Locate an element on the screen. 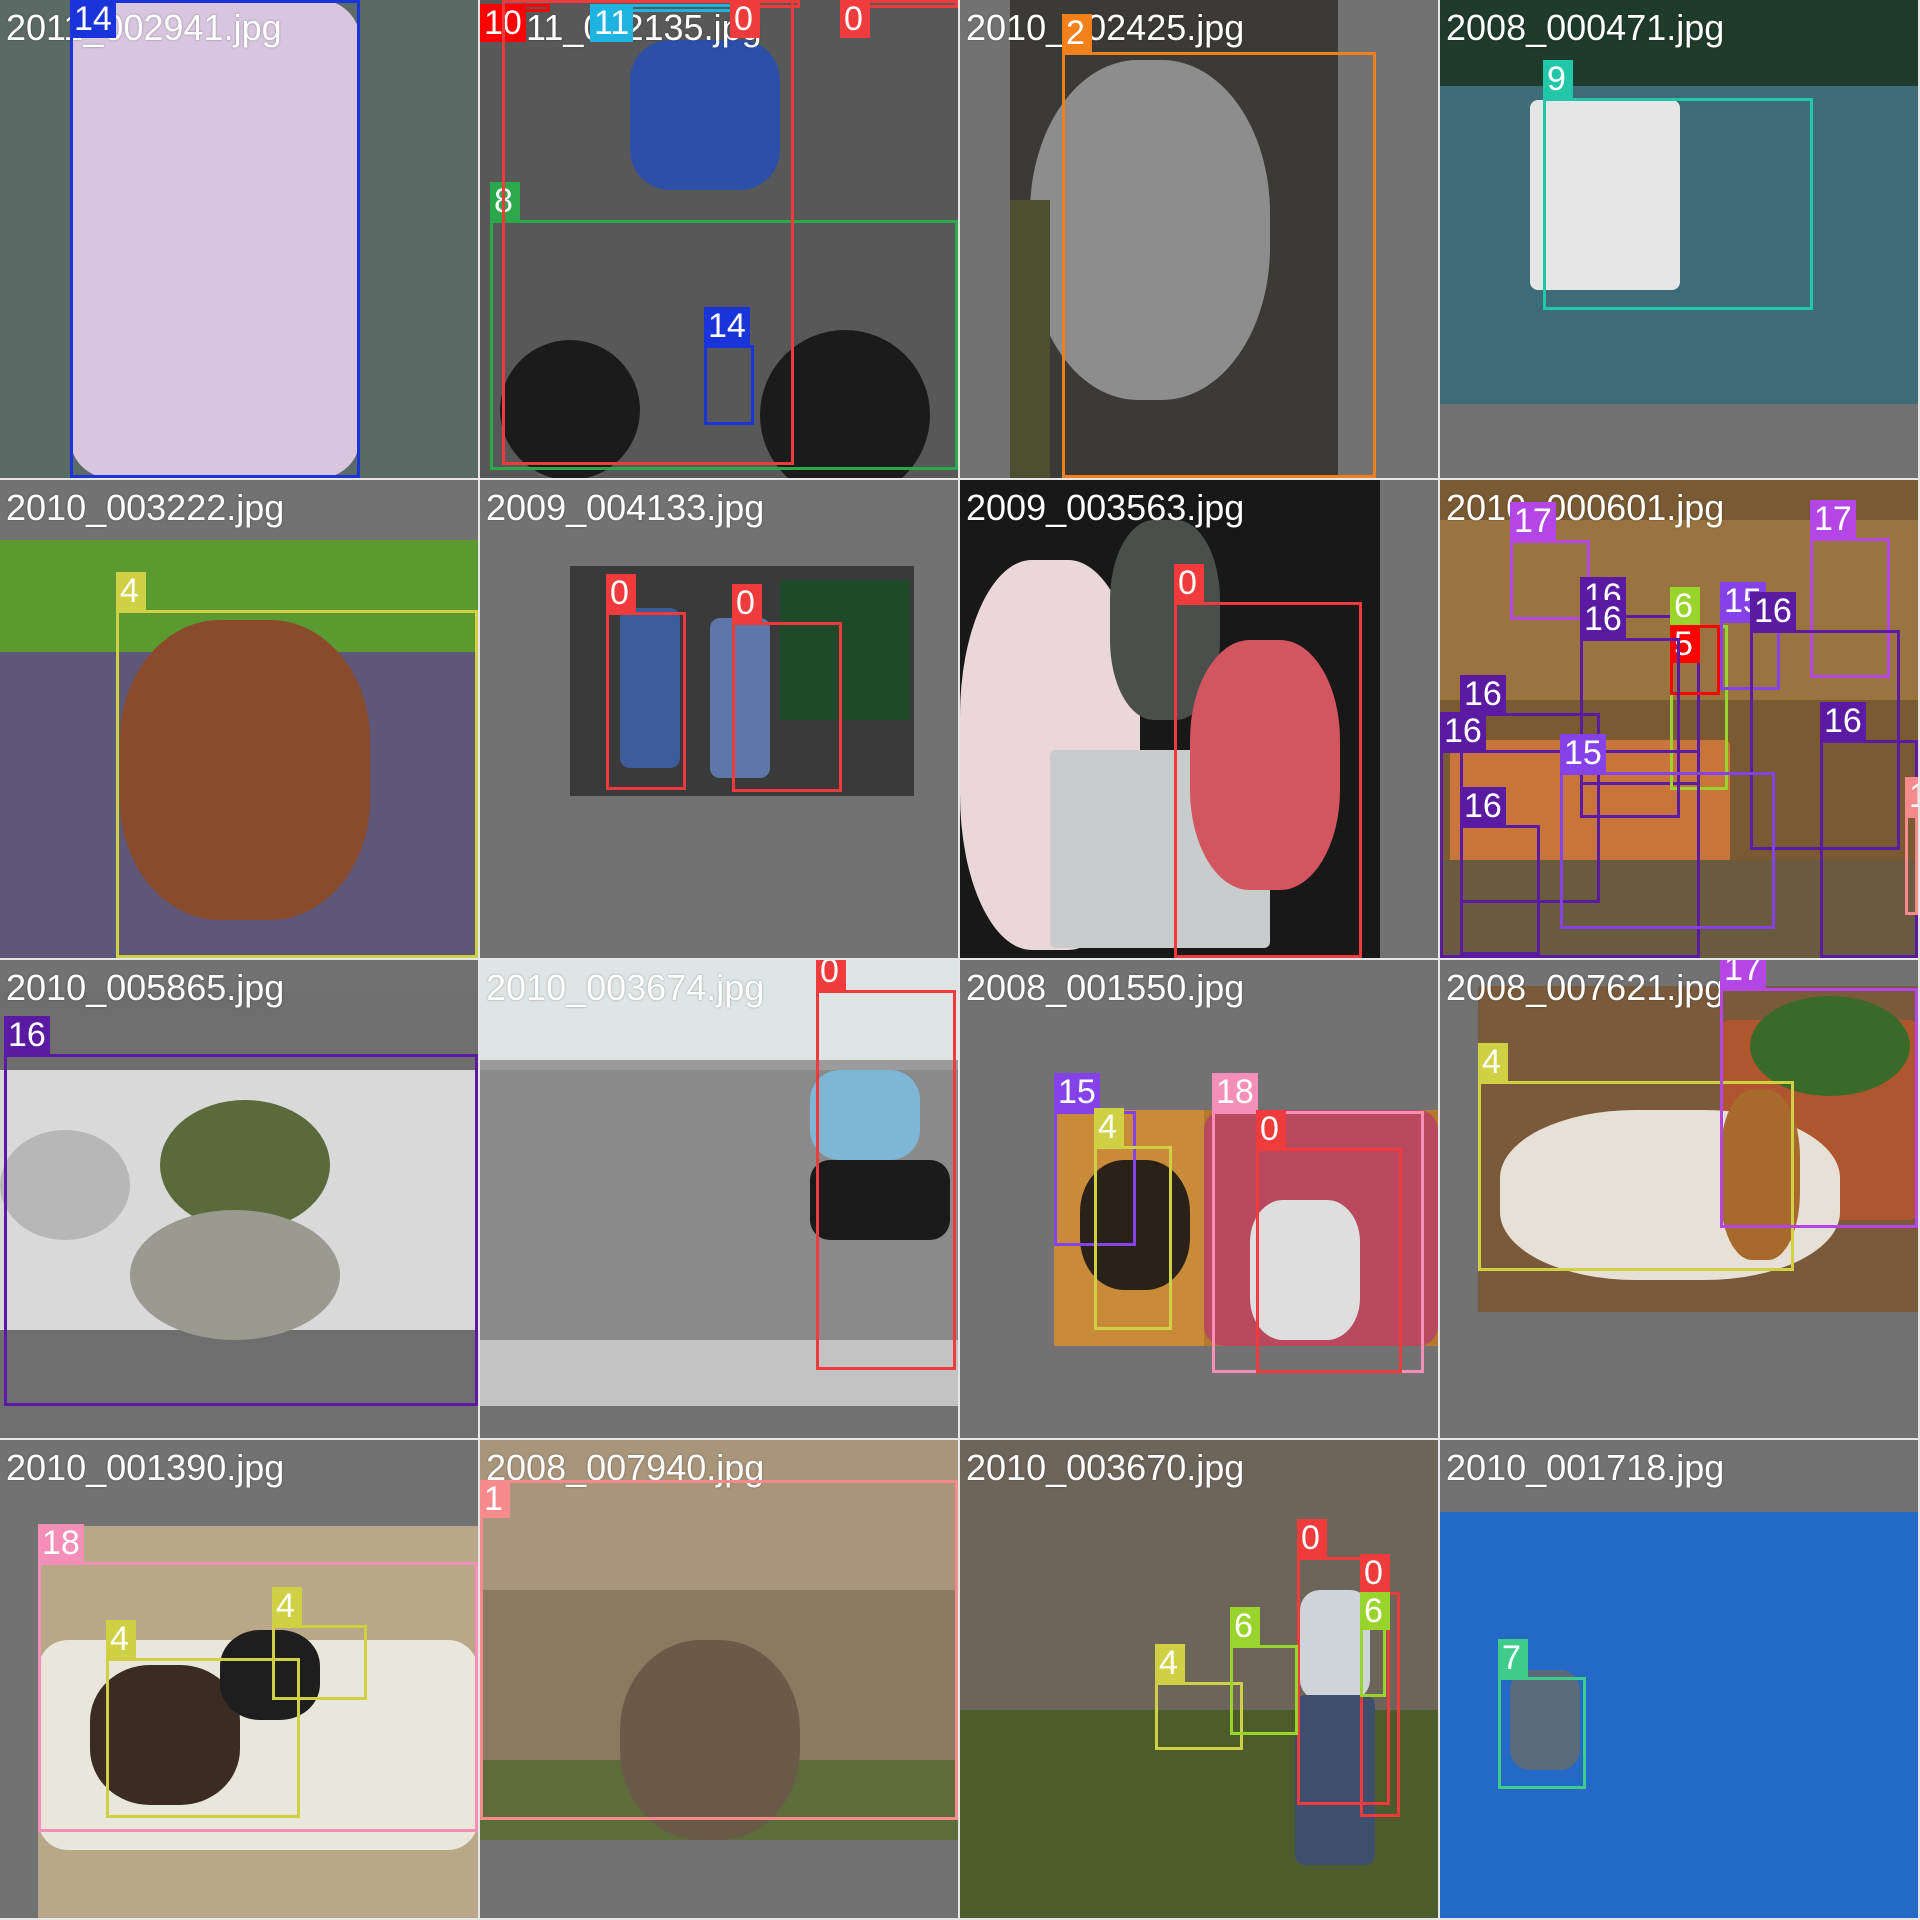 This screenshot has height=1920, width=1920. tile-filename: 2010_000601.jpg is located at coordinates (1585, 507).